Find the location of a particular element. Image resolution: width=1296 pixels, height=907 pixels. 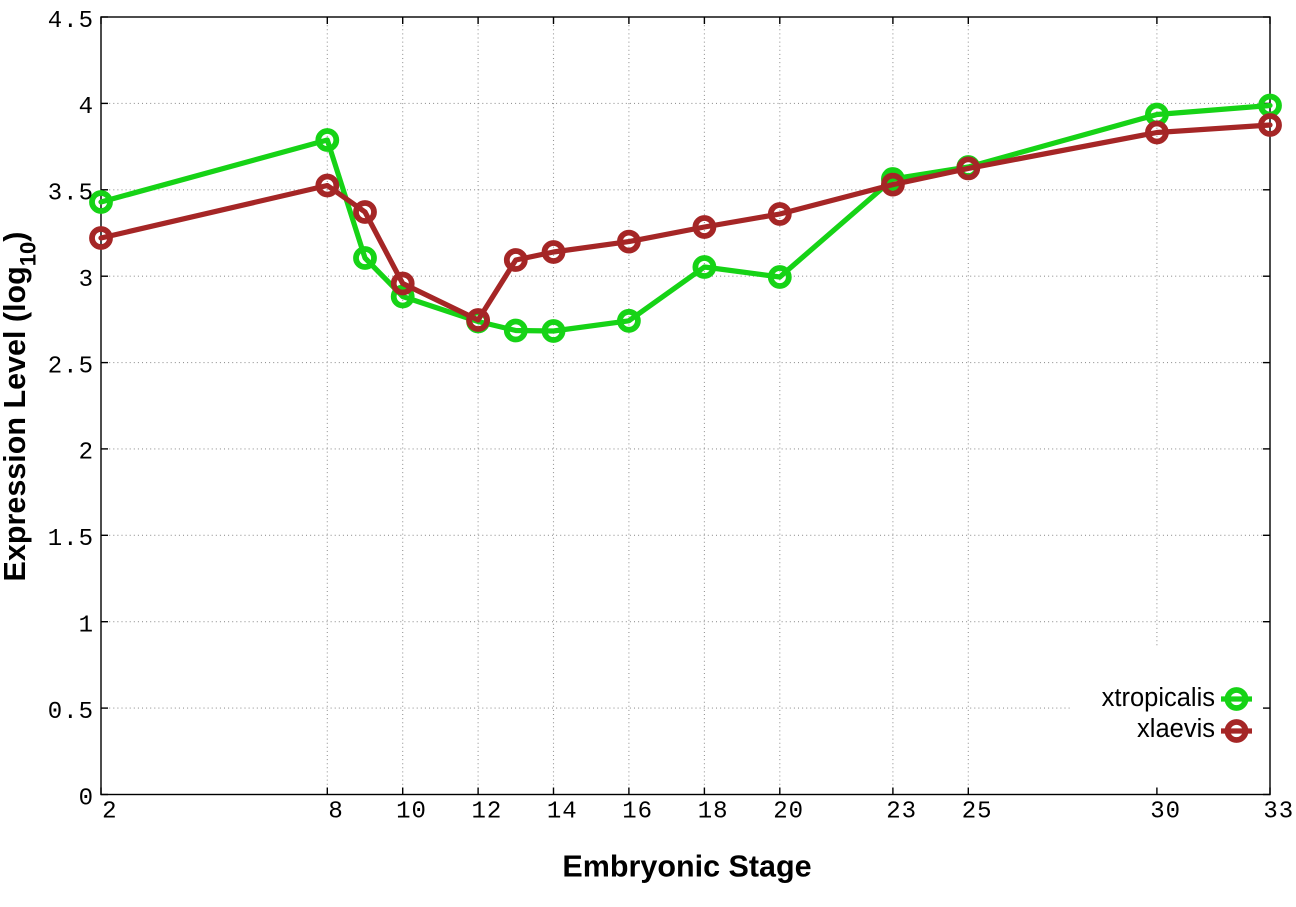

svg-text: 33 is located at coordinates (1278, 812).